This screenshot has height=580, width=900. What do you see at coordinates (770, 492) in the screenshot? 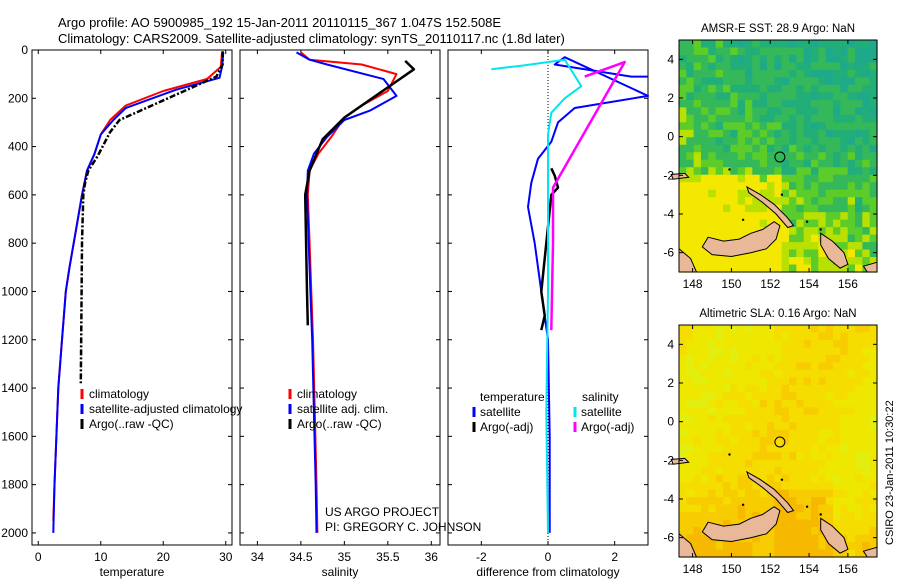
I see `land-new-ireland` at bounding box center [770, 492].